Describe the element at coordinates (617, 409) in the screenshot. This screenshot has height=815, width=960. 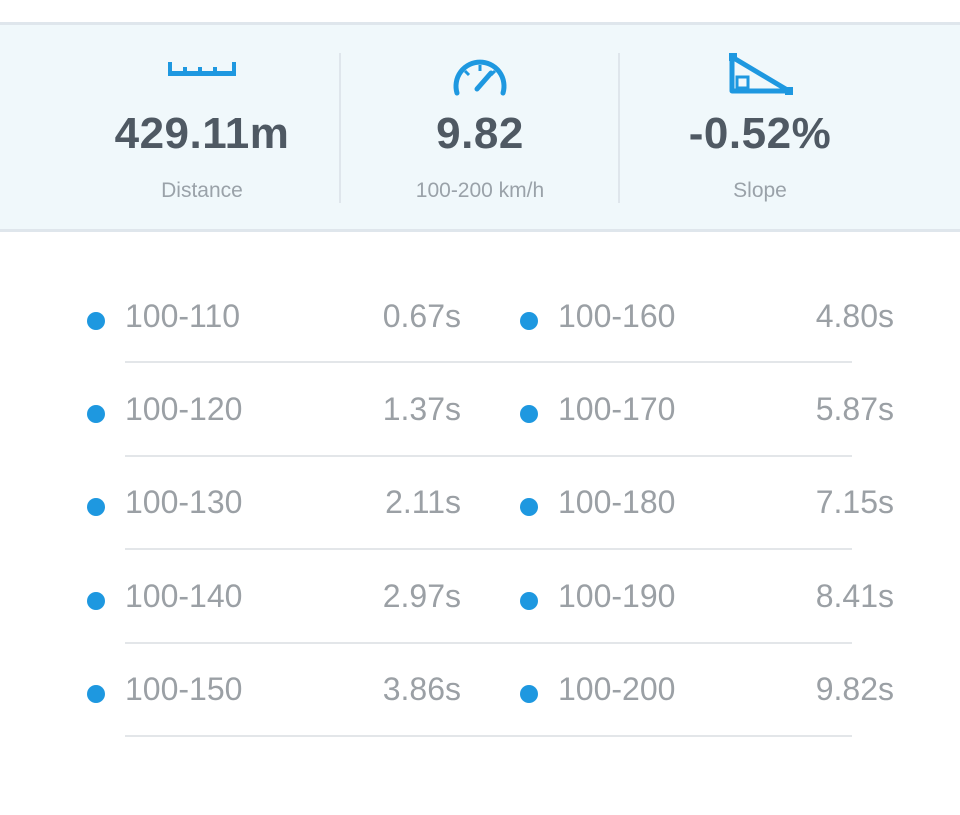
I see `range-label: 100-170` at that location.